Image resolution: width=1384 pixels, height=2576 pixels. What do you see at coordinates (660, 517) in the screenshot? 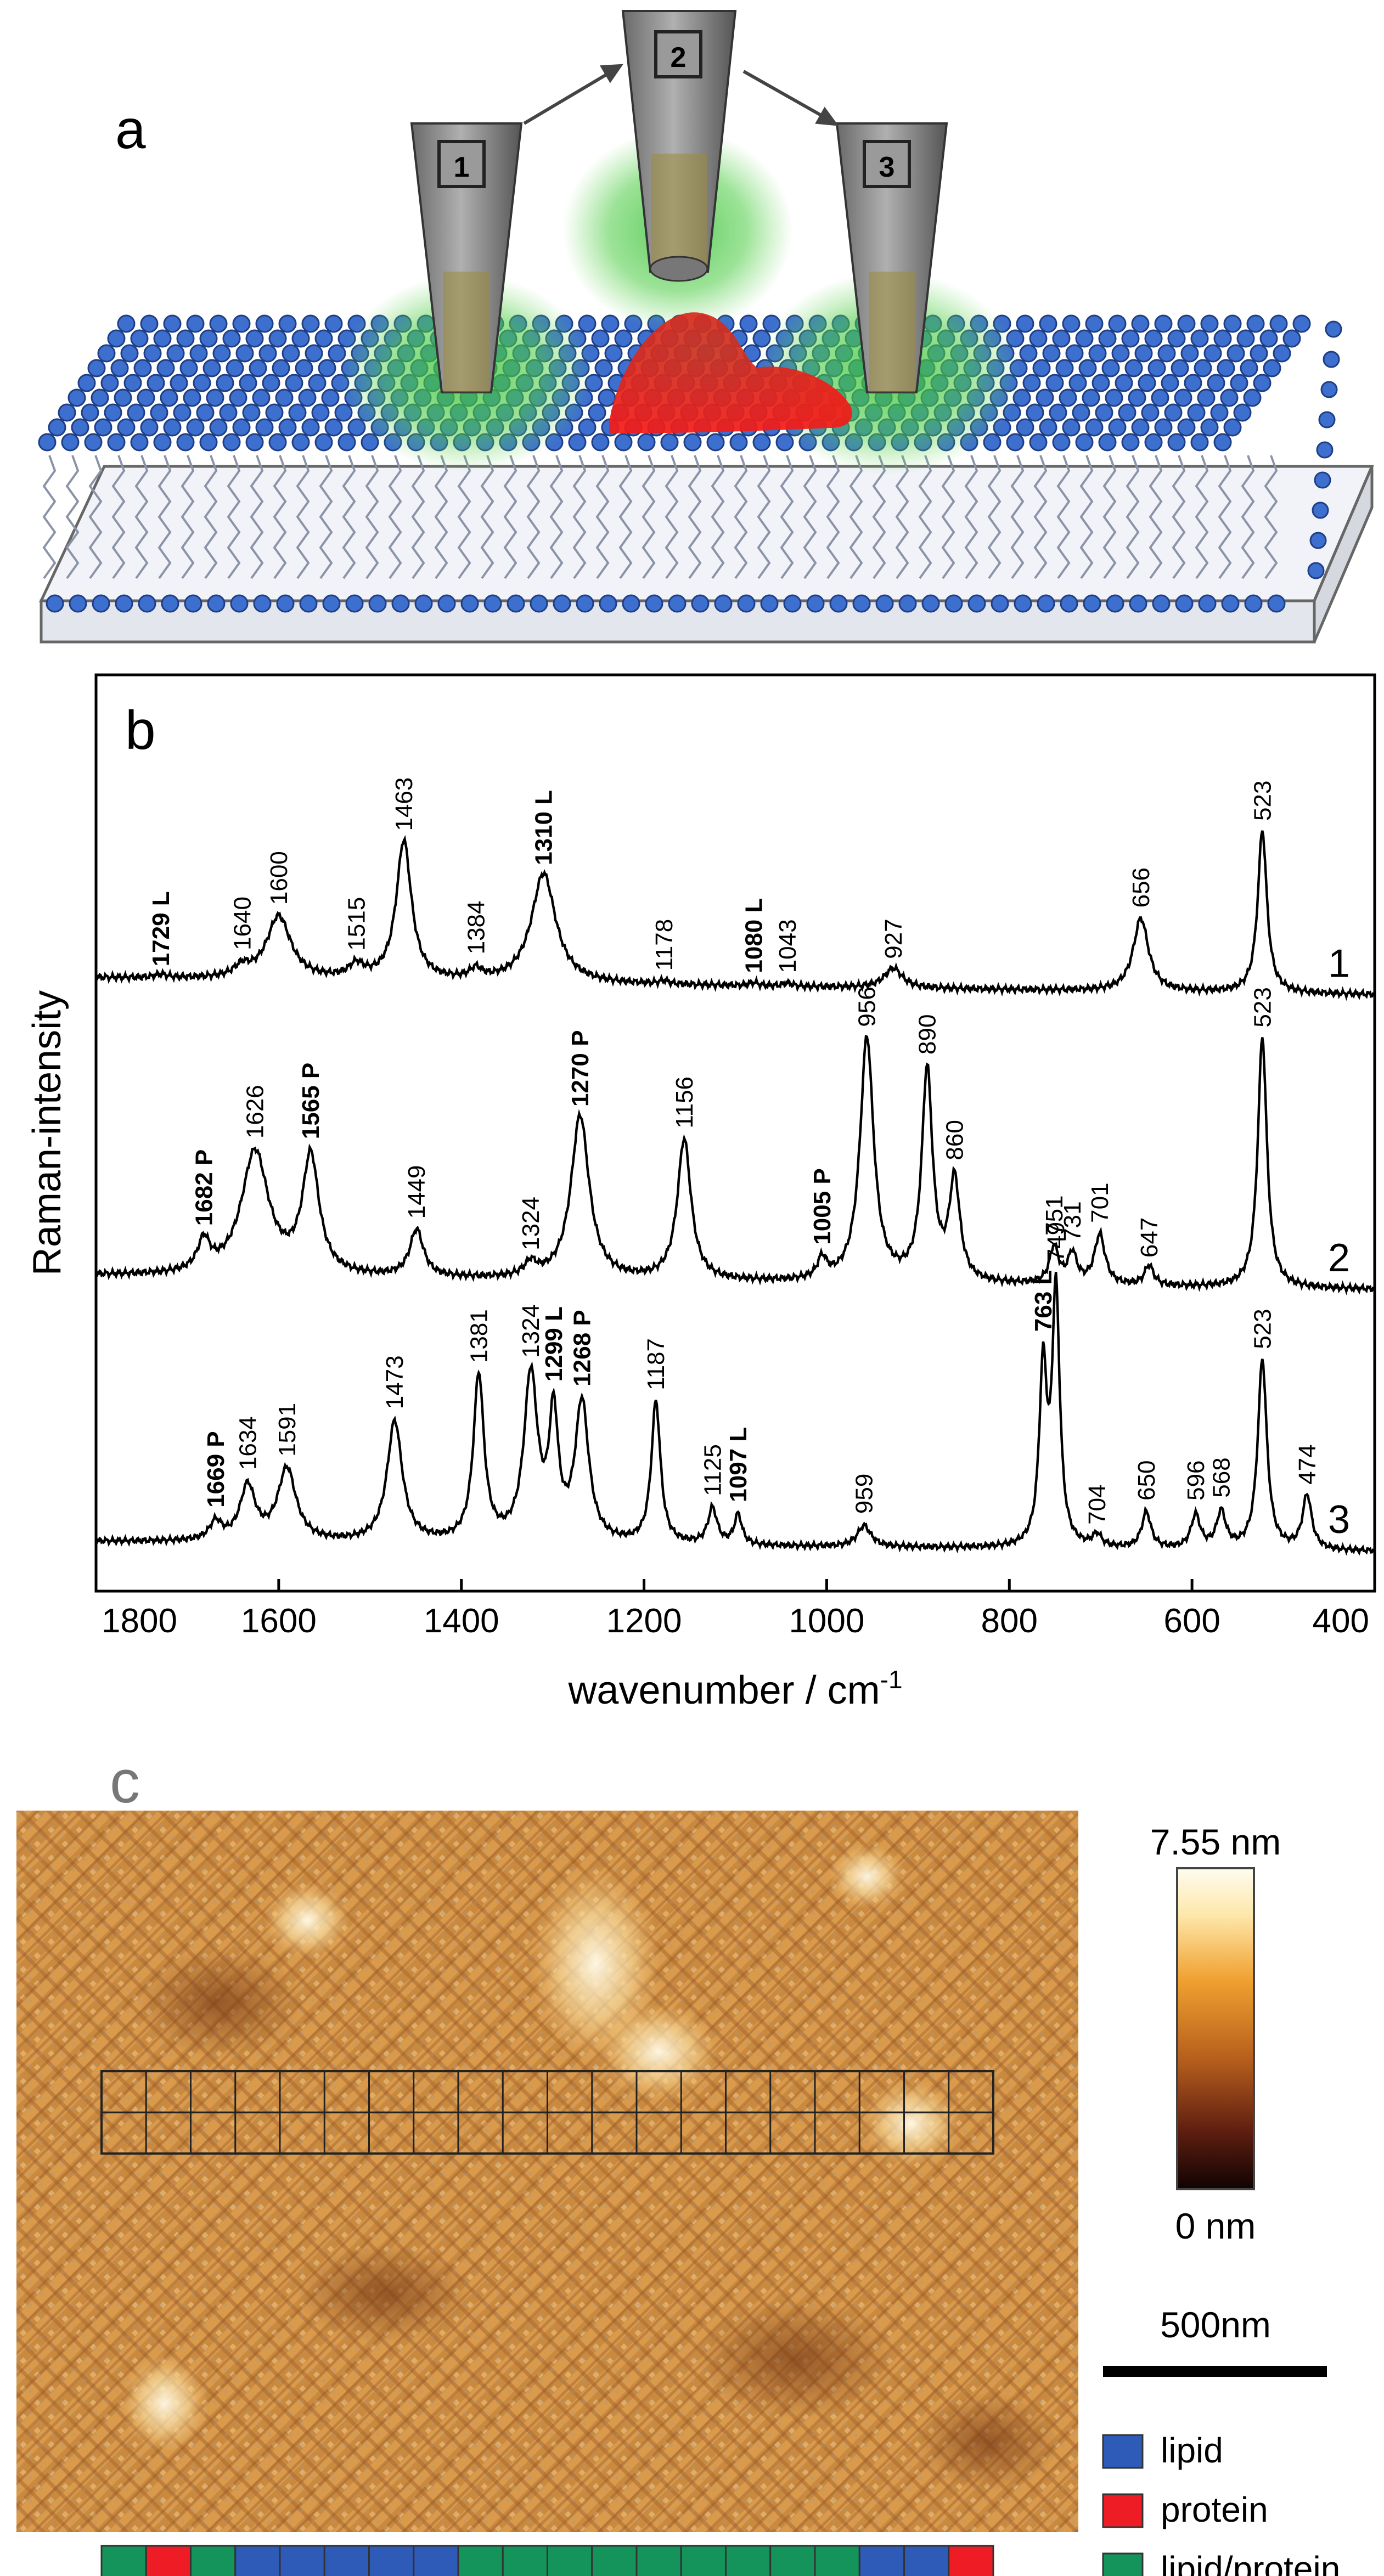
I see `lipid-tails` at bounding box center [660, 517].